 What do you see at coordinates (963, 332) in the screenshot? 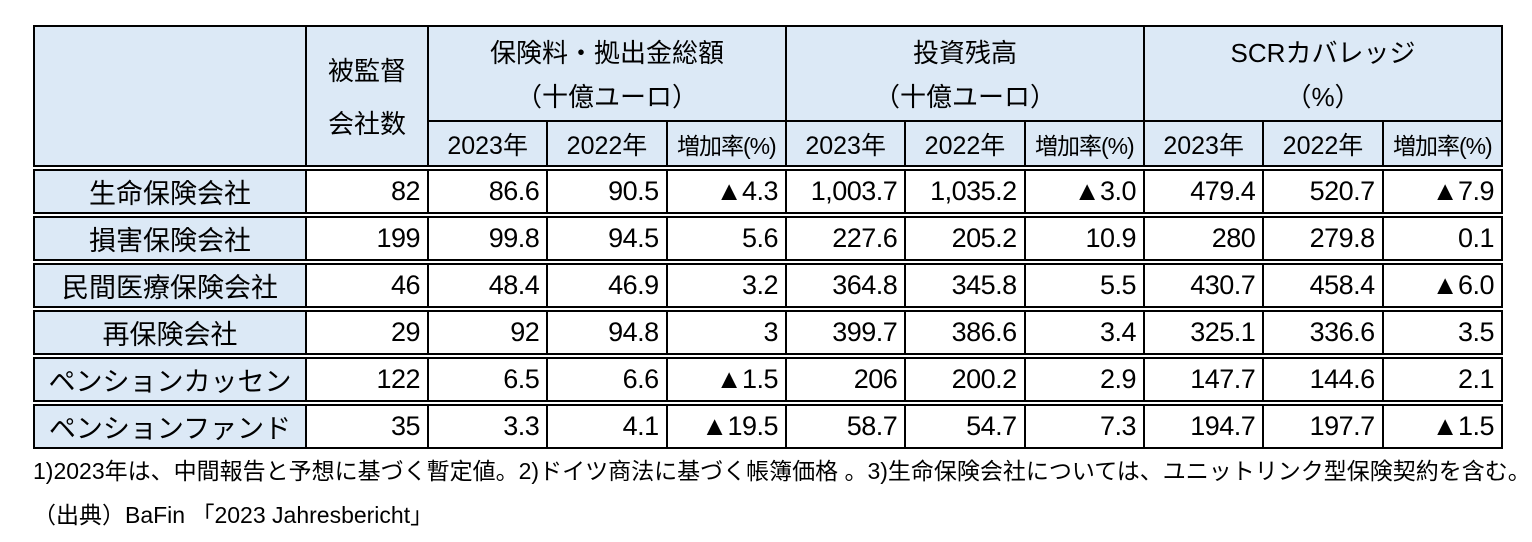
I see `value-cell: 386.6` at bounding box center [963, 332].